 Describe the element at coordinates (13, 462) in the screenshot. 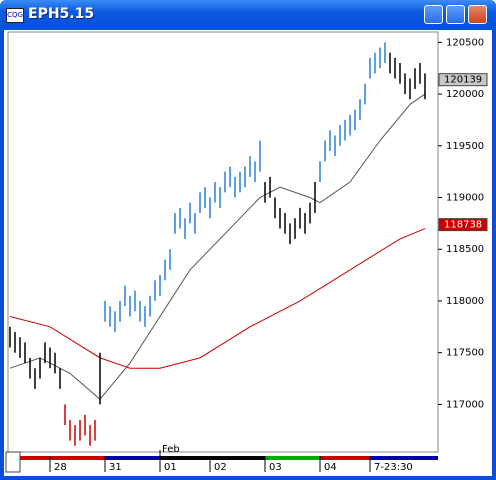

I see `corner-box` at that location.